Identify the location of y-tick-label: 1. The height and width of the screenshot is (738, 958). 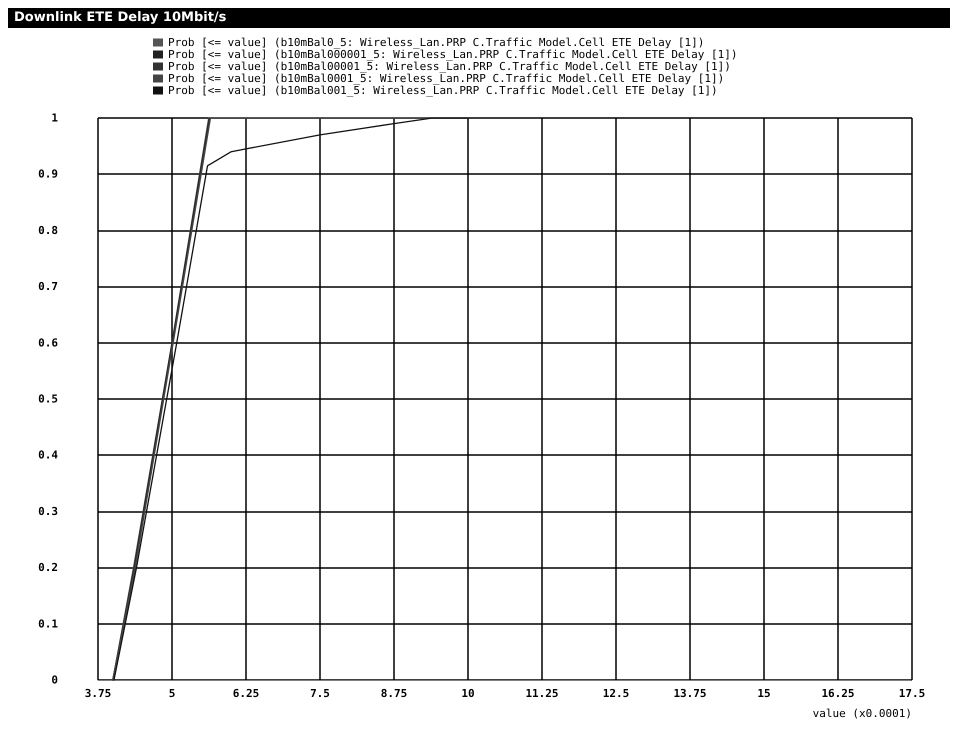
(54, 118).